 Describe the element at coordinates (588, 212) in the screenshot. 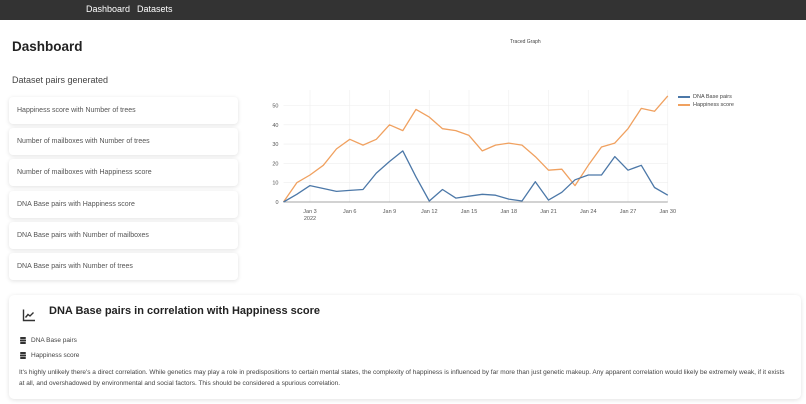

I see `svg-text: Jan 24` at that location.